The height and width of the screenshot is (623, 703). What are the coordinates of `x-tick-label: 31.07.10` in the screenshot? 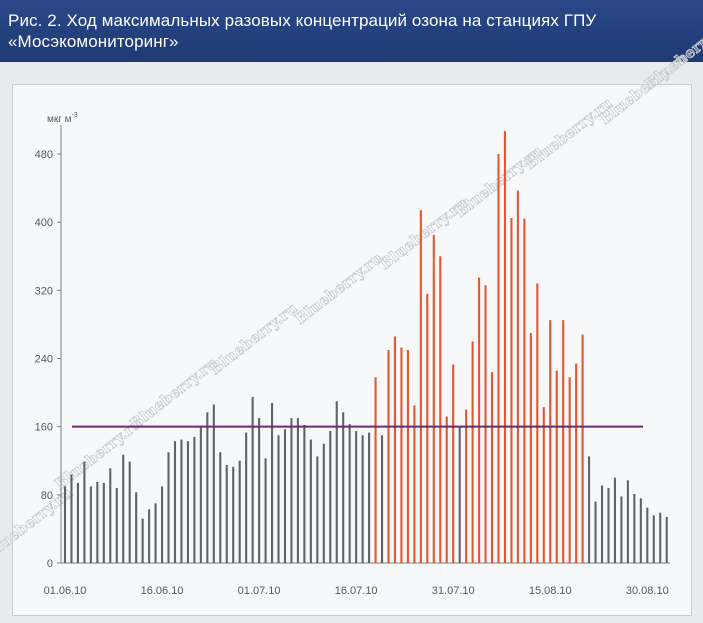 It's located at (453, 591).